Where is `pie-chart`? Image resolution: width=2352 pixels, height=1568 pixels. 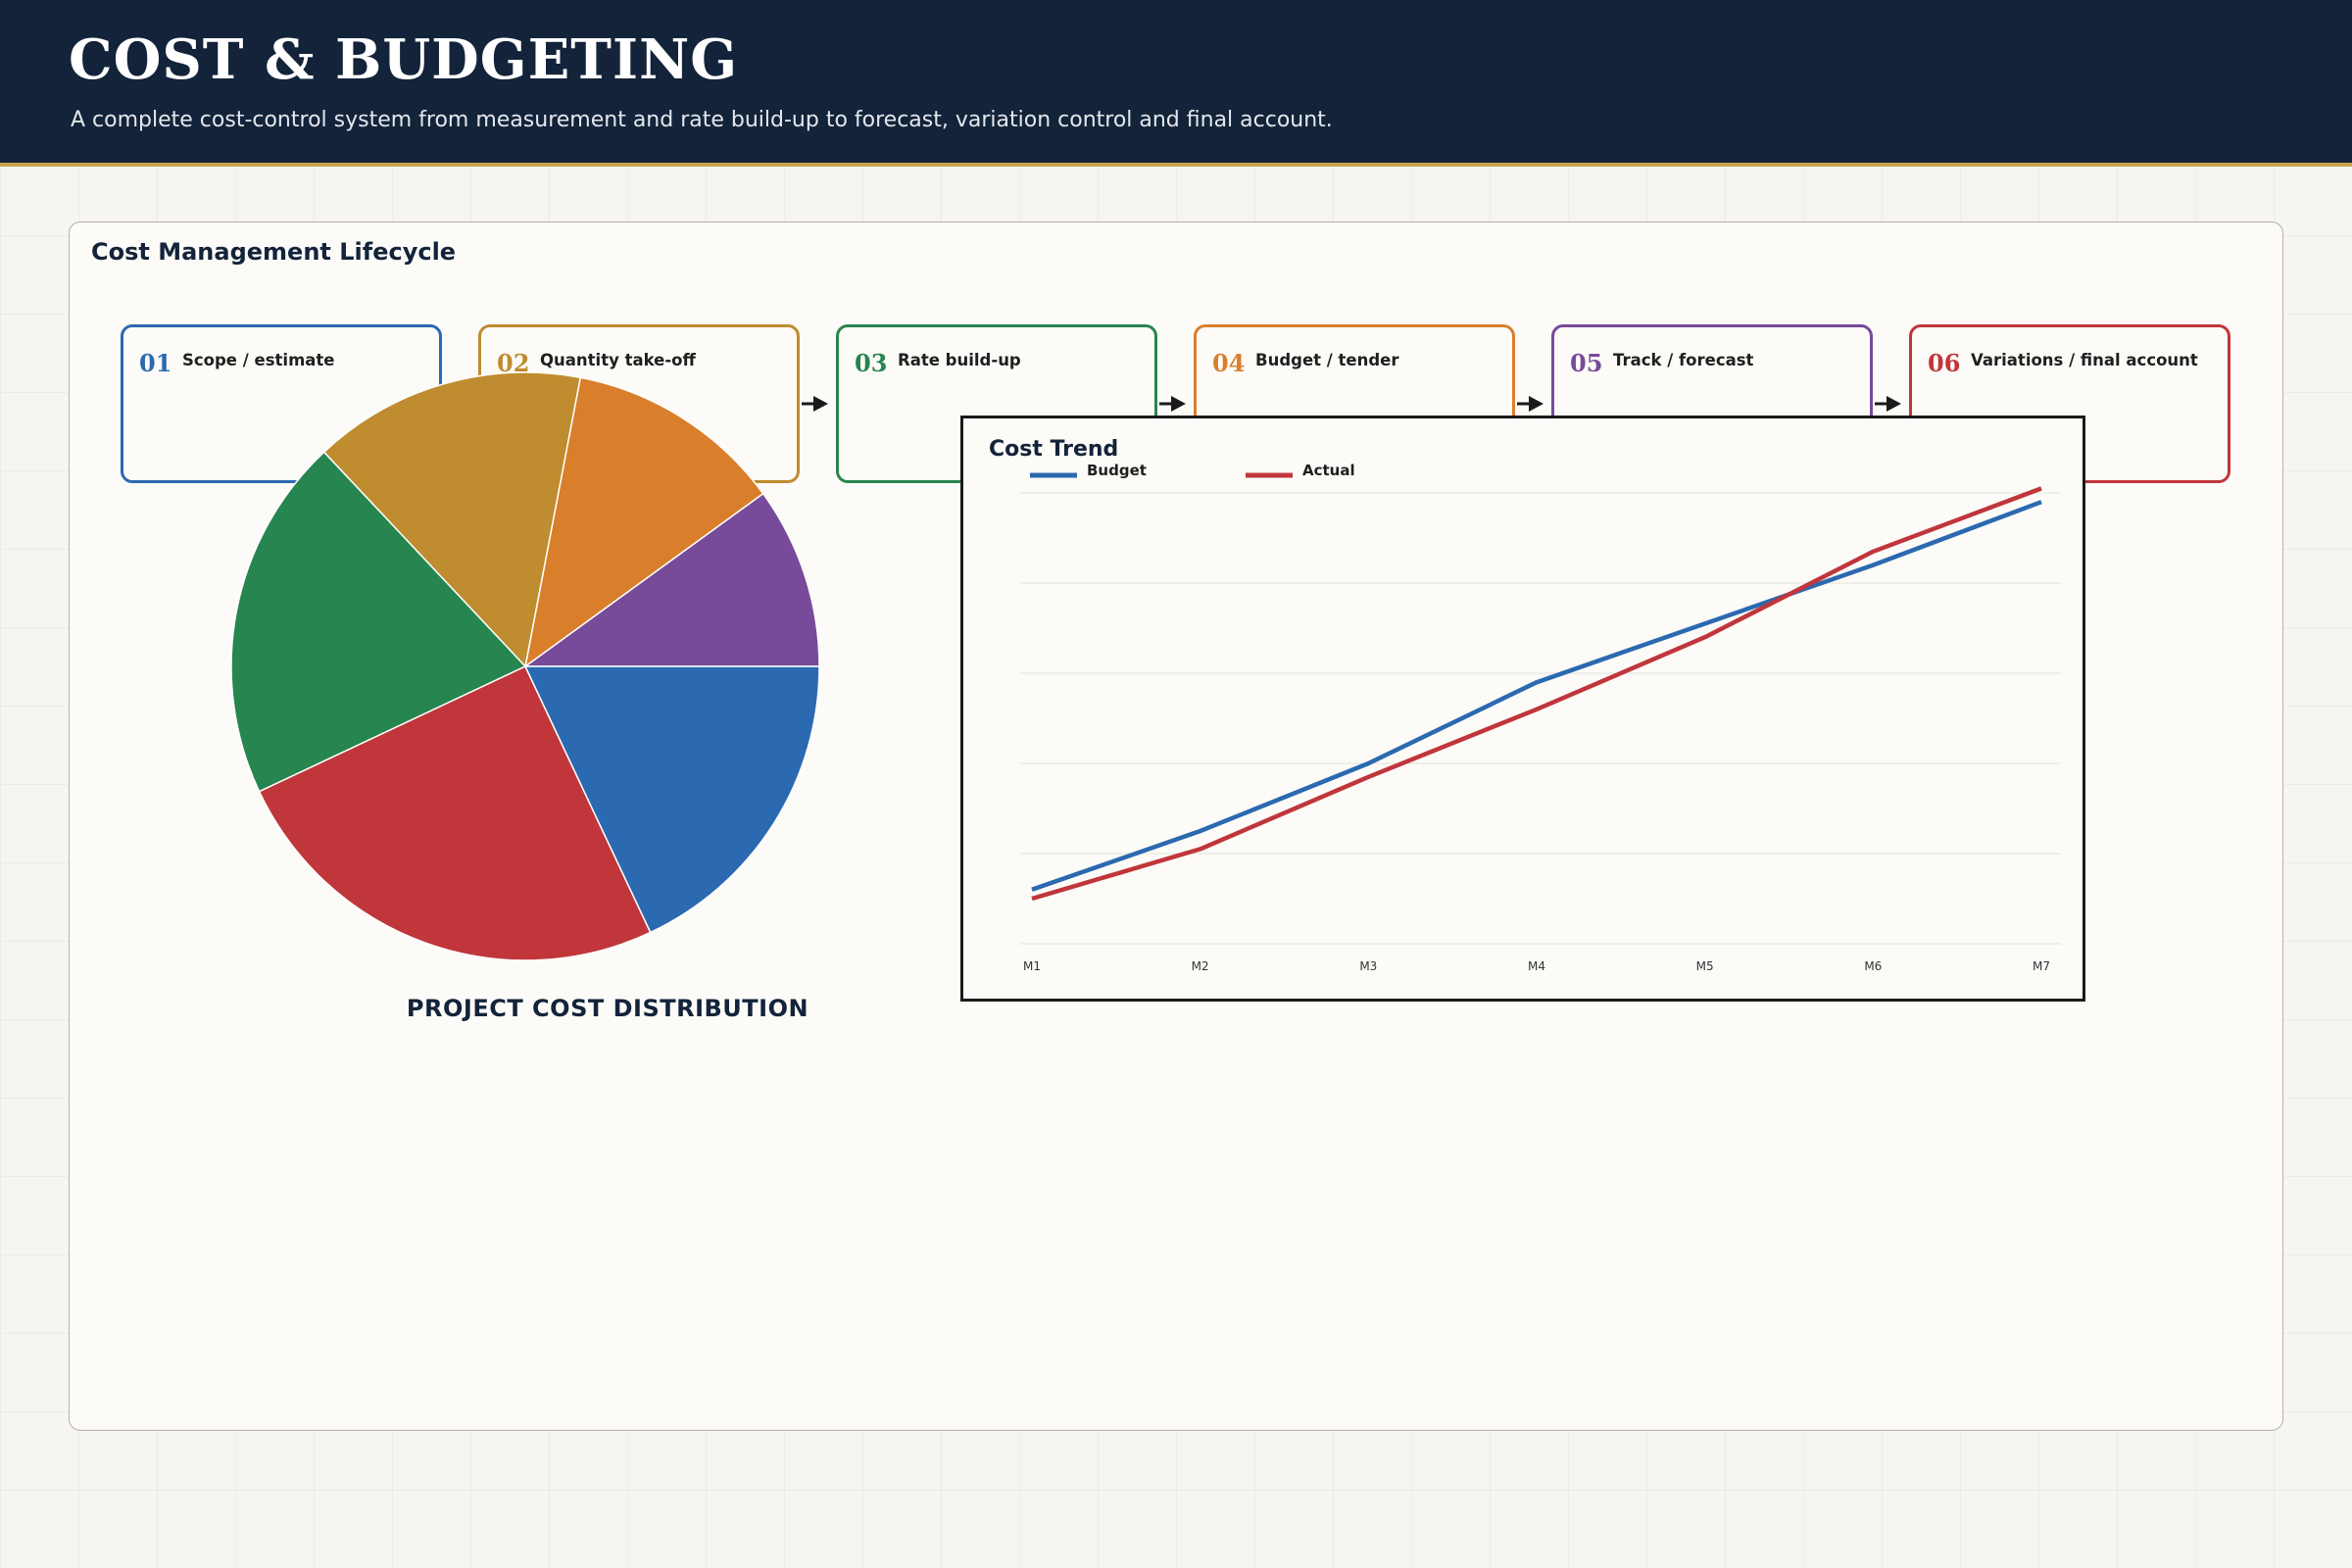 pie-chart is located at coordinates (525, 666).